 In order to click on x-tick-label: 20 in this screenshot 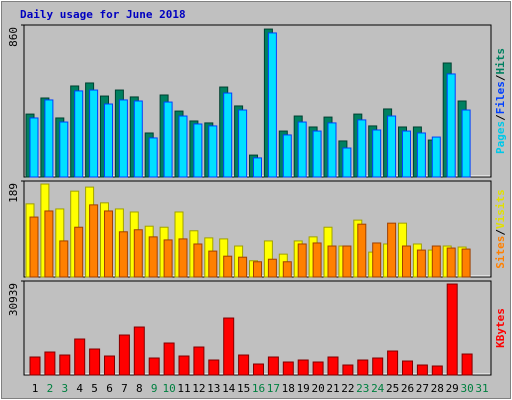, I will do `click(317, 388)`.